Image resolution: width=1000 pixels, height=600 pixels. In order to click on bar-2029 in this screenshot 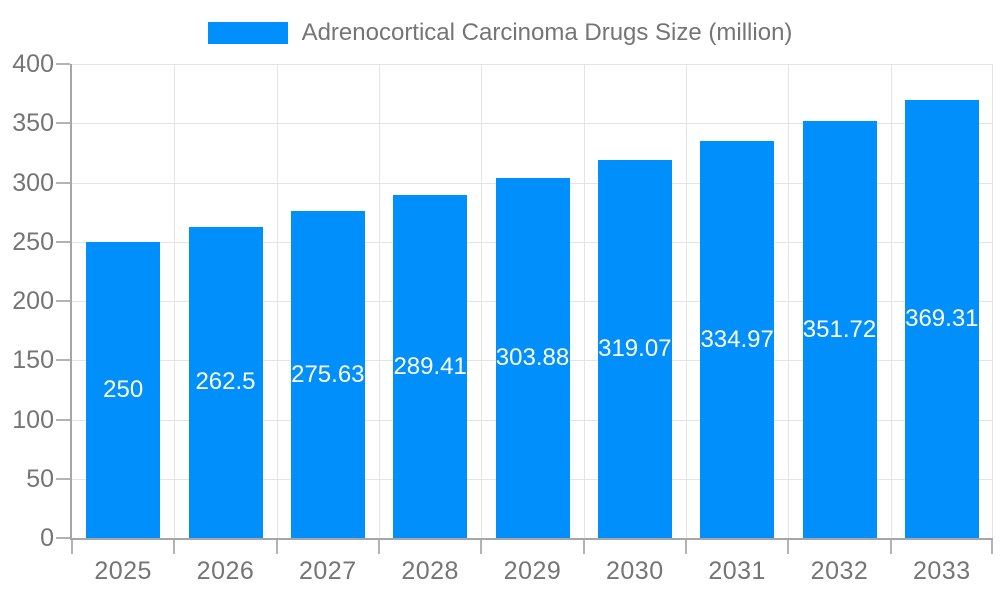, I will do `click(532, 357)`.